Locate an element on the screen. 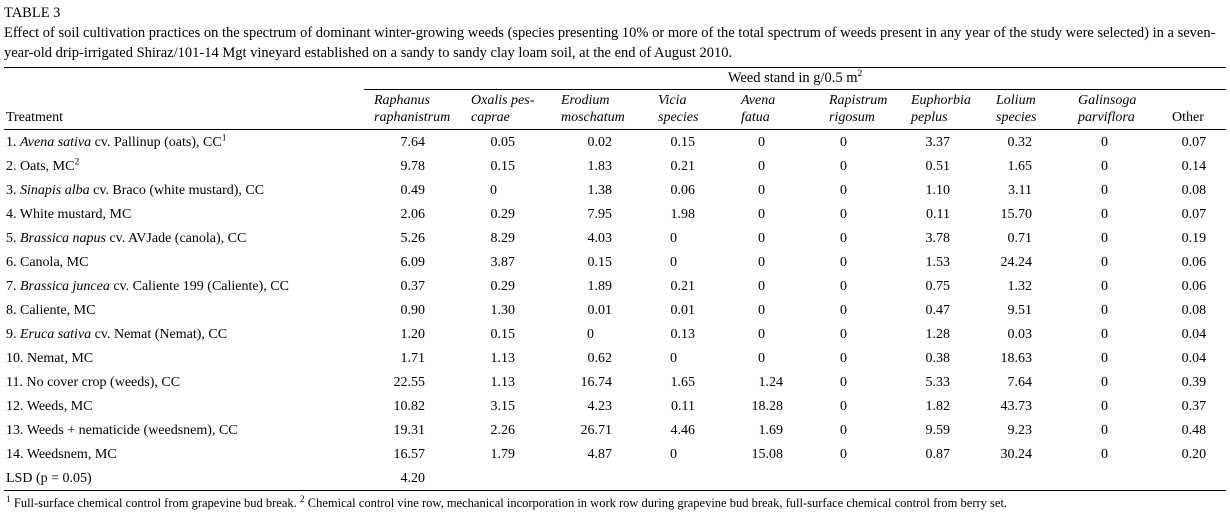  value-cell: 1.69 is located at coordinates (771, 430).